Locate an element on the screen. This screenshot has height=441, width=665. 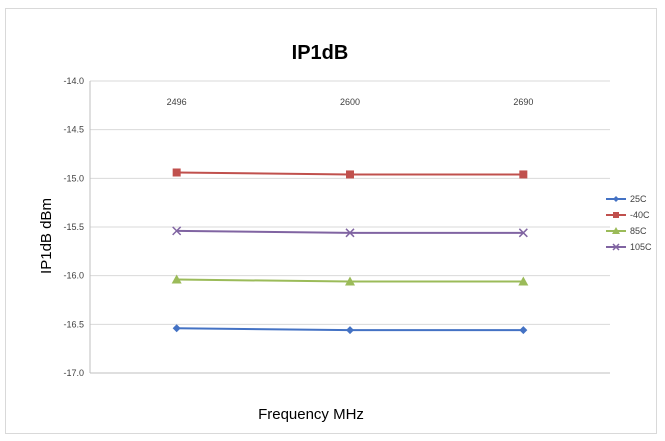
series--40C is located at coordinates (350, 173).